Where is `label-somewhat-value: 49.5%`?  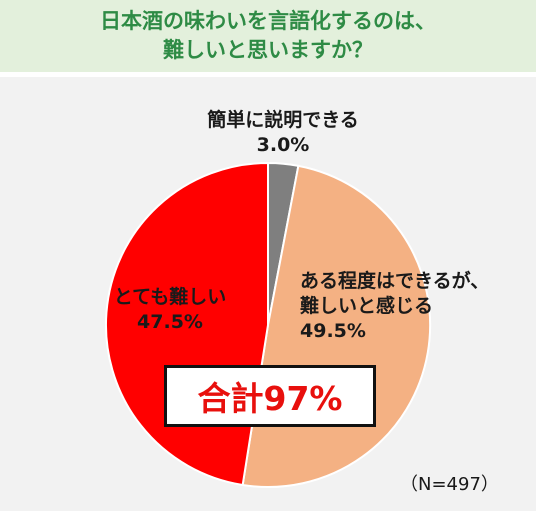
label-somewhat-value: 49.5% is located at coordinates (333, 331).